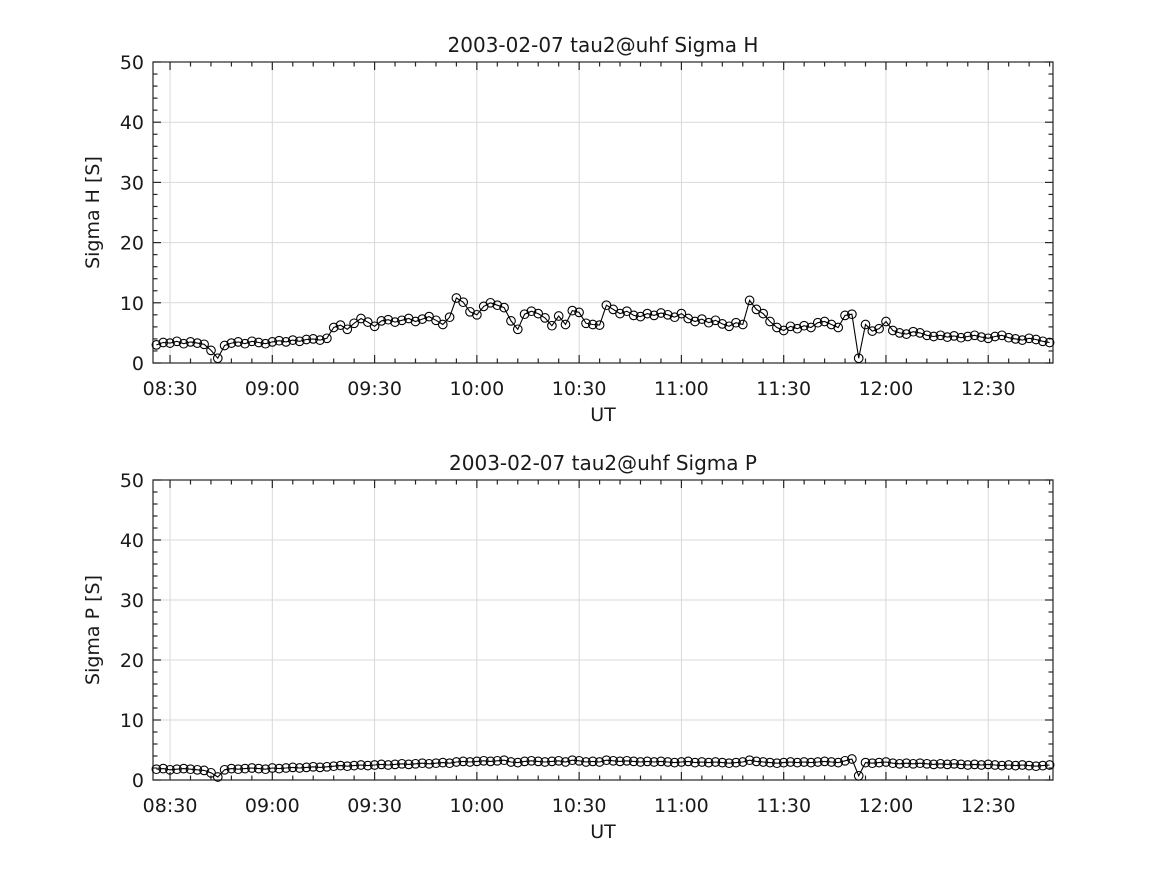  What do you see at coordinates (603, 45) in the screenshot?
I see `sigma-h-title: 2003-02-07 tau2@uhf Sigma H` at bounding box center [603, 45].